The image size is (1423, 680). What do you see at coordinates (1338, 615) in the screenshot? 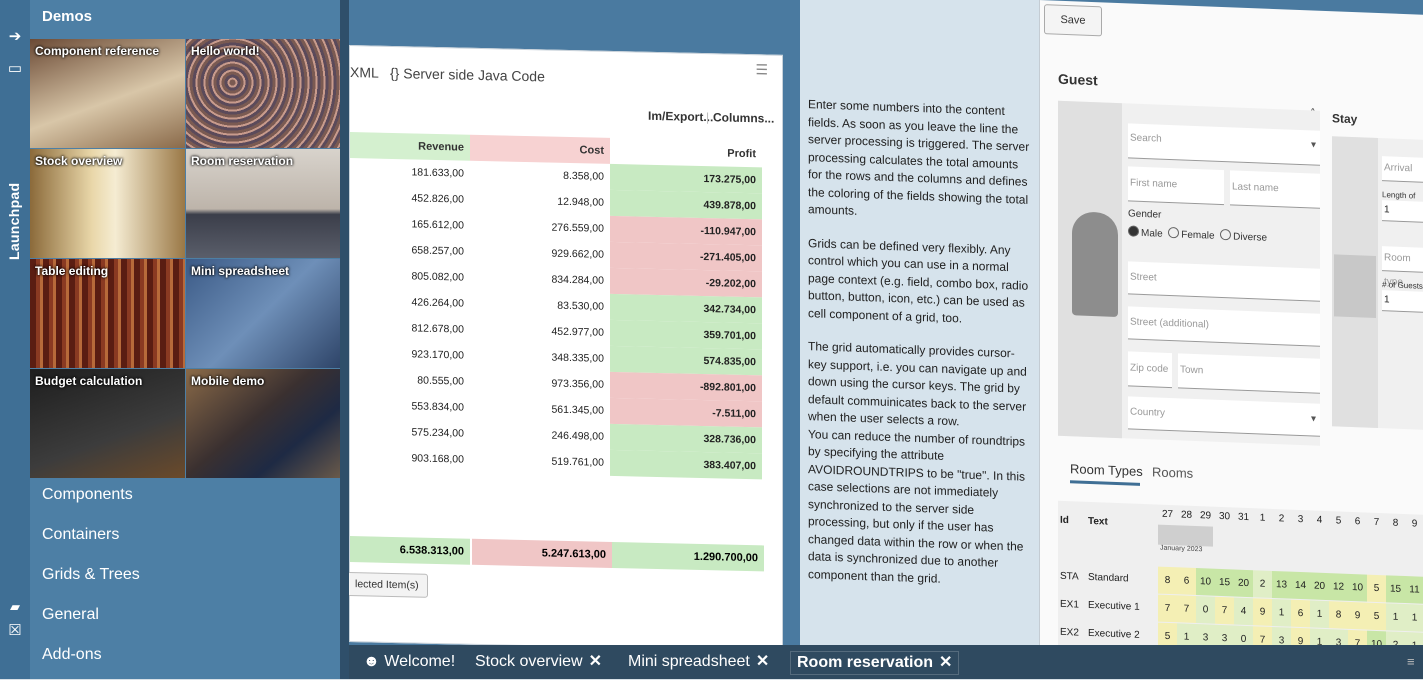
I see `availability-cell: 8` at bounding box center [1338, 615].